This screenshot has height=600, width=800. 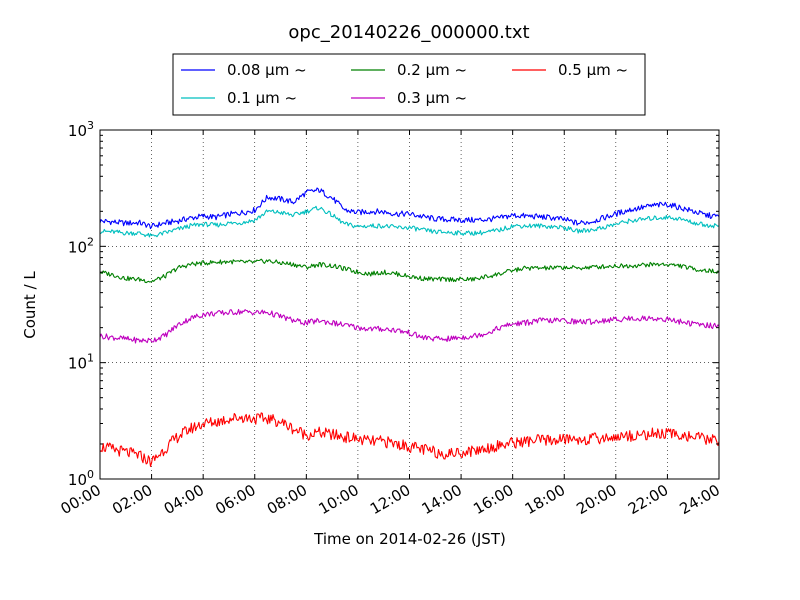 I want to click on y-tick-label-exponent: 2, so click(x=90, y=241).